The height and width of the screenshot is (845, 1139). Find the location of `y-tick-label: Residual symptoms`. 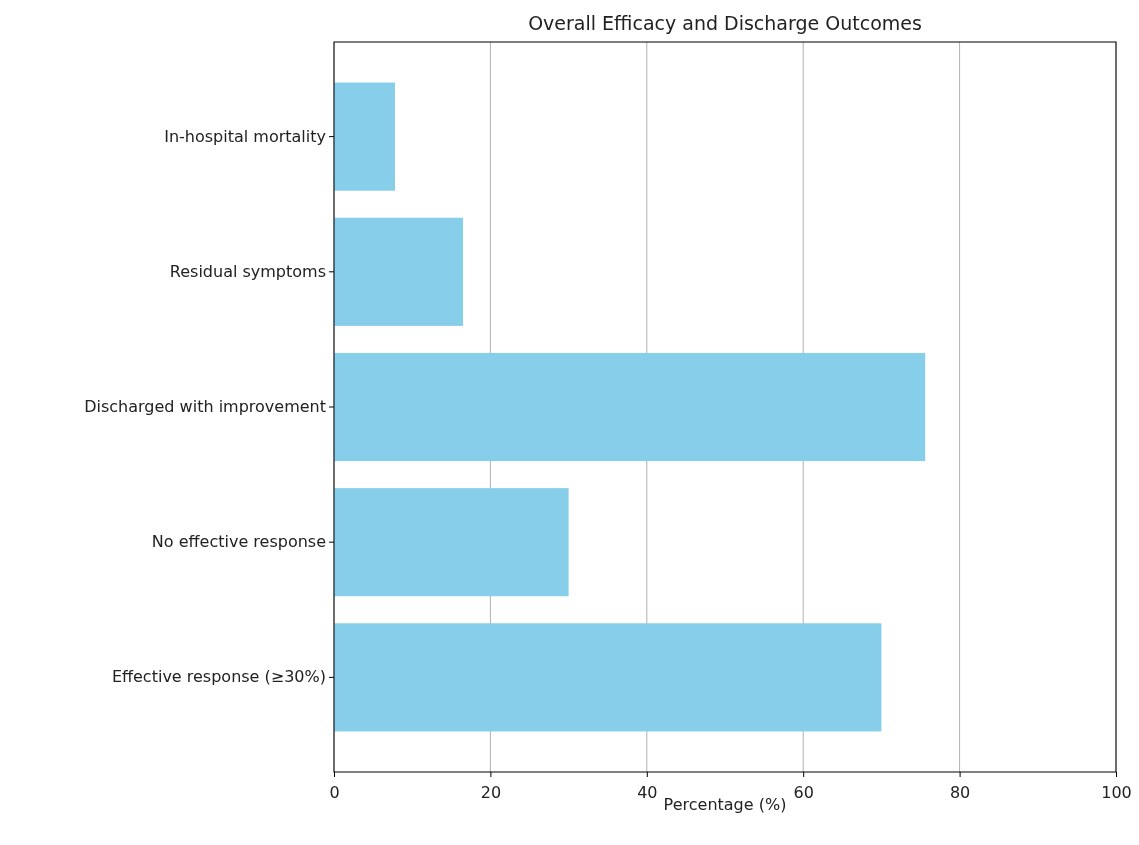

y-tick-label: Residual symptoms is located at coordinates (247, 271).